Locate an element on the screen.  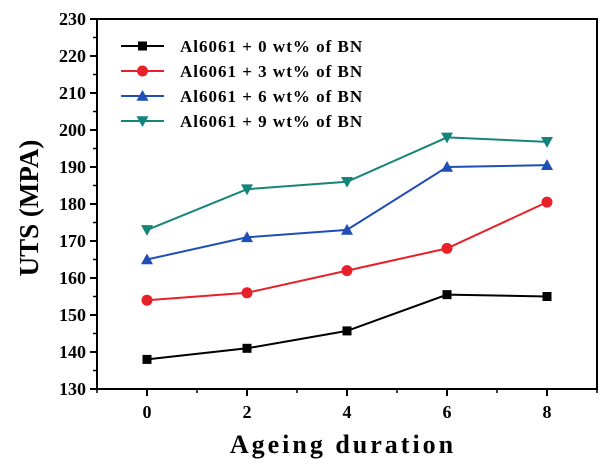
y-tick-label: 210 is located at coordinates (72, 93).